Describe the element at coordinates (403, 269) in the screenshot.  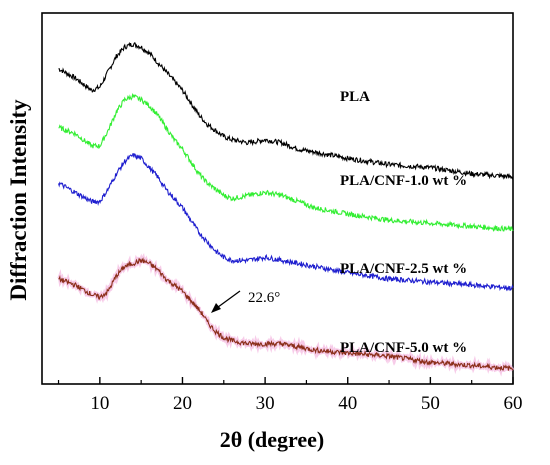
I see `series-label-cnf-2-5: PLA/CNF-2.5 wt %` at that location.